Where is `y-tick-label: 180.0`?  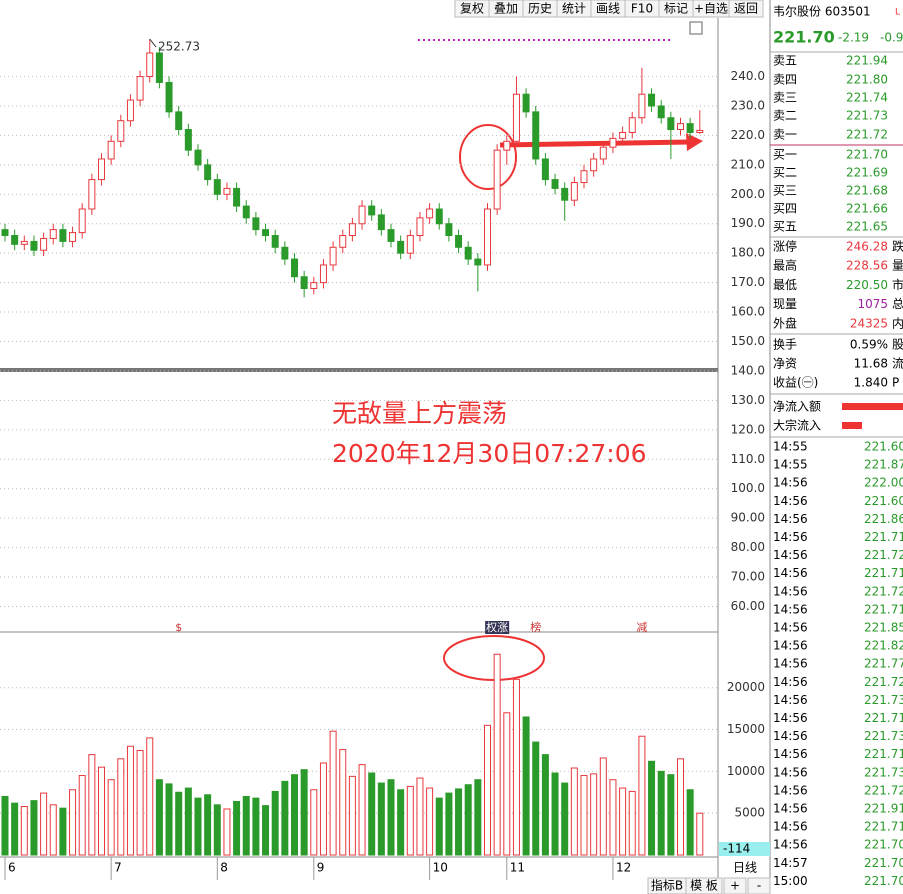
y-tick-label: 180.0 is located at coordinates (748, 253).